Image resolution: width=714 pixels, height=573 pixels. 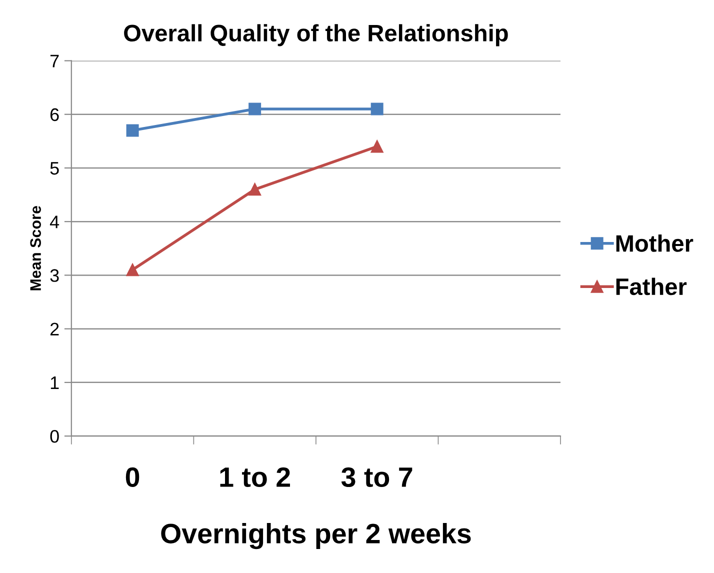 I want to click on y-tick-label: 0, so click(x=54, y=436).